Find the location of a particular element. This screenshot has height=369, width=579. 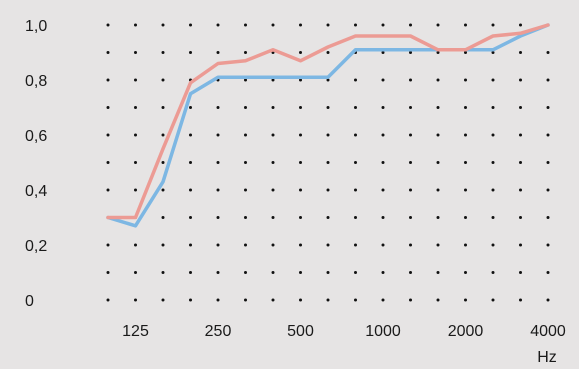

x-tick-label: 1000 is located at coordinates (383, 331).